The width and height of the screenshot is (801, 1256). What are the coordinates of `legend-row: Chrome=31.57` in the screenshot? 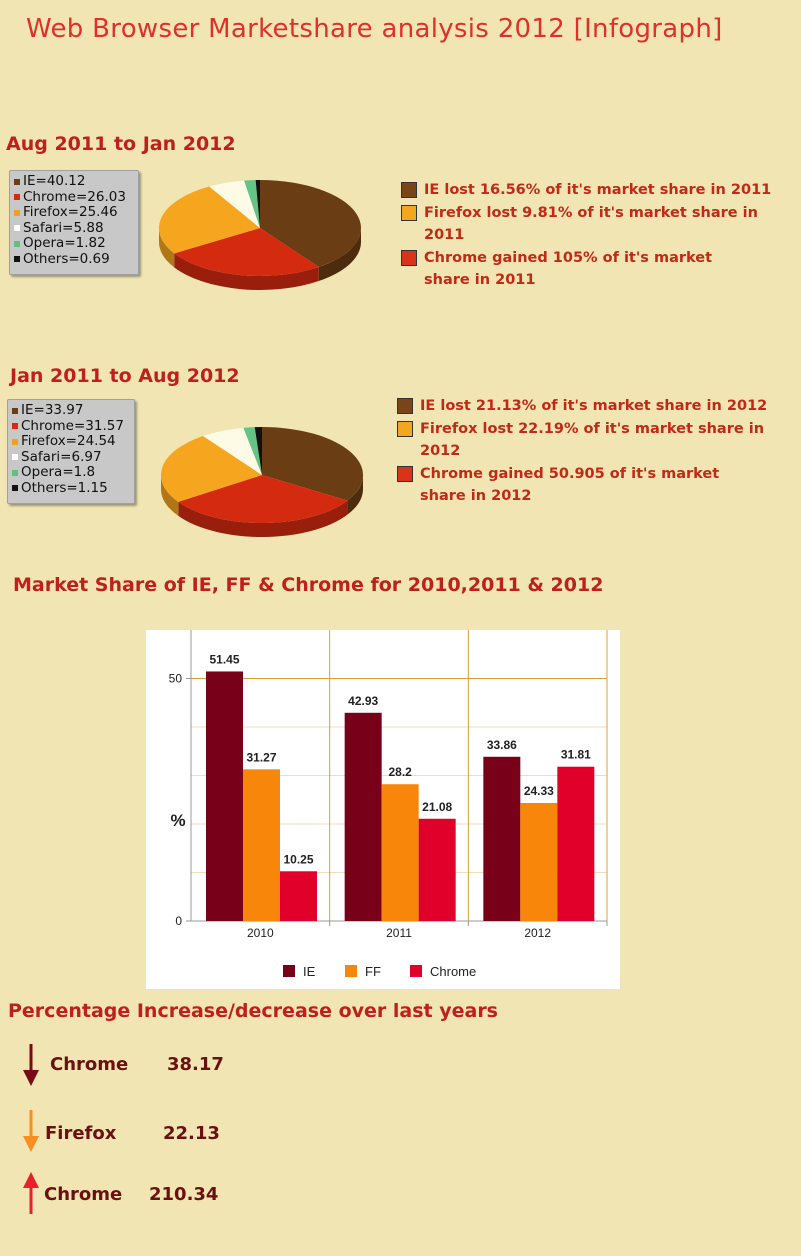 It's located at (70, 426).